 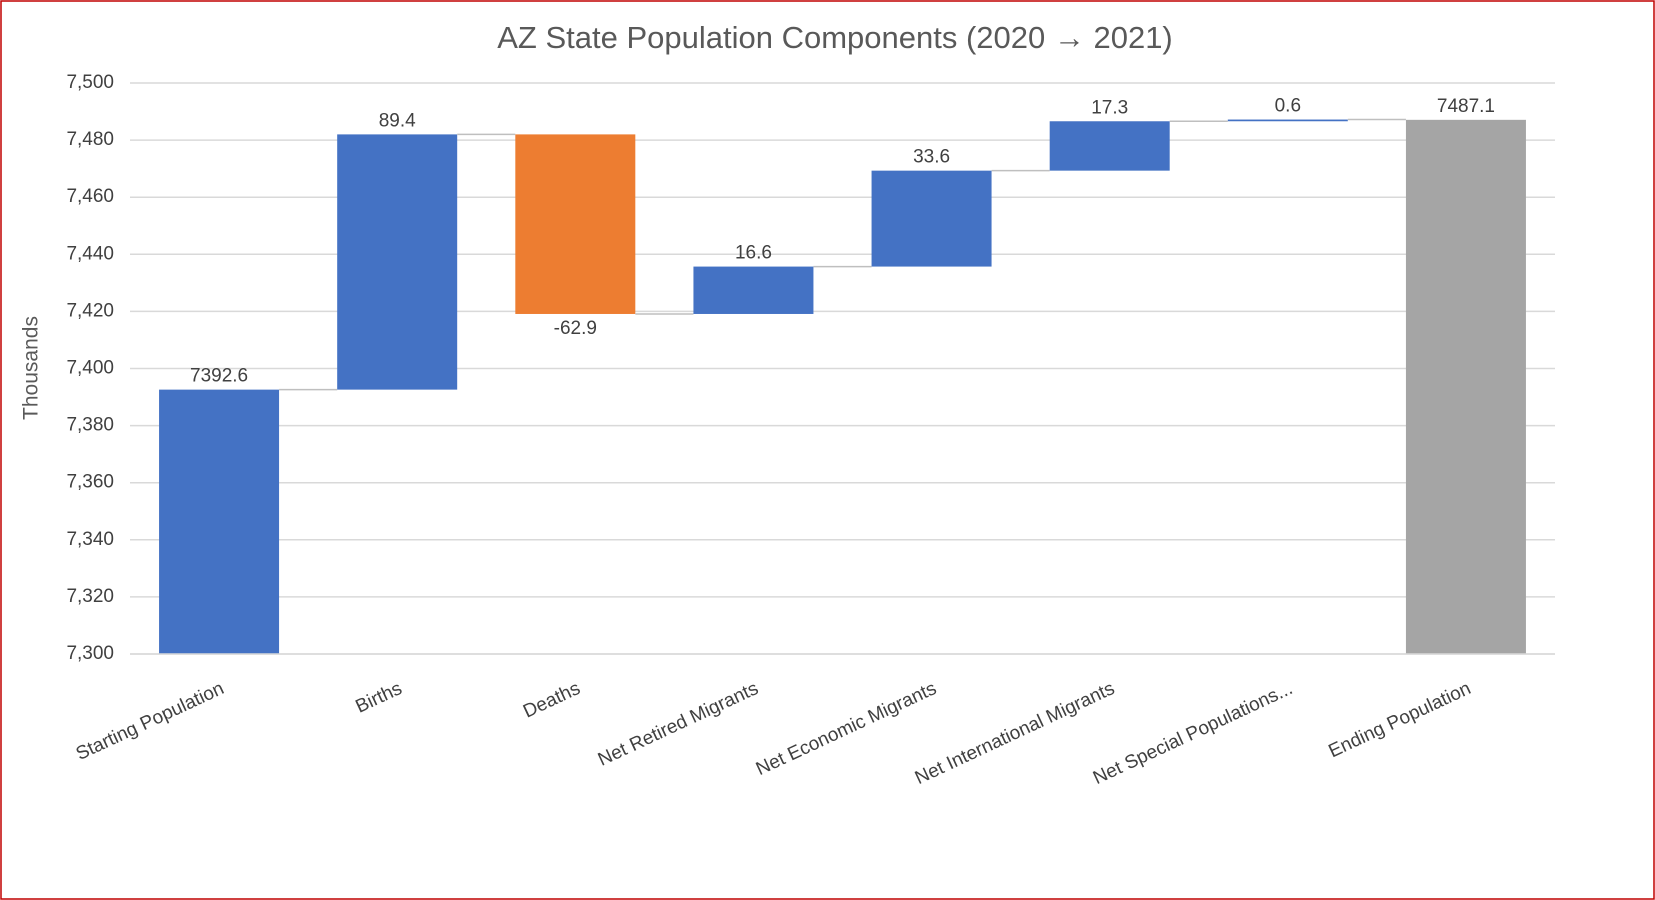 What do you see at coordinates (1109, 107) in the screenshot?
I see `data-label: 17.3` at bounding box center [1109, 107].